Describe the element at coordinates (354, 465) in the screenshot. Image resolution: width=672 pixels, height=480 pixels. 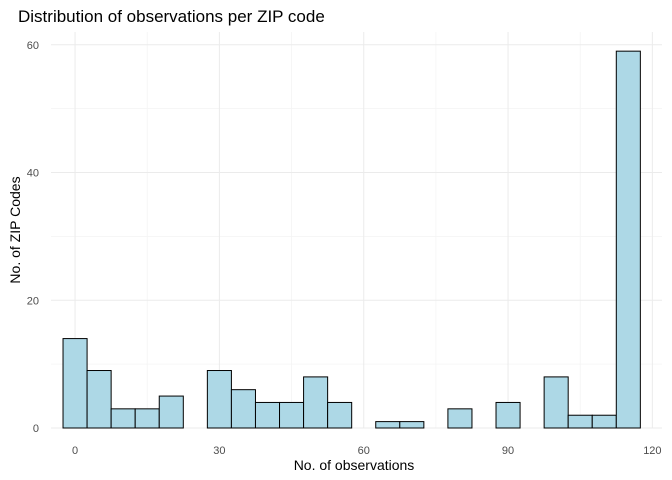
I see `x-axis-title: No. of observations` at that location.